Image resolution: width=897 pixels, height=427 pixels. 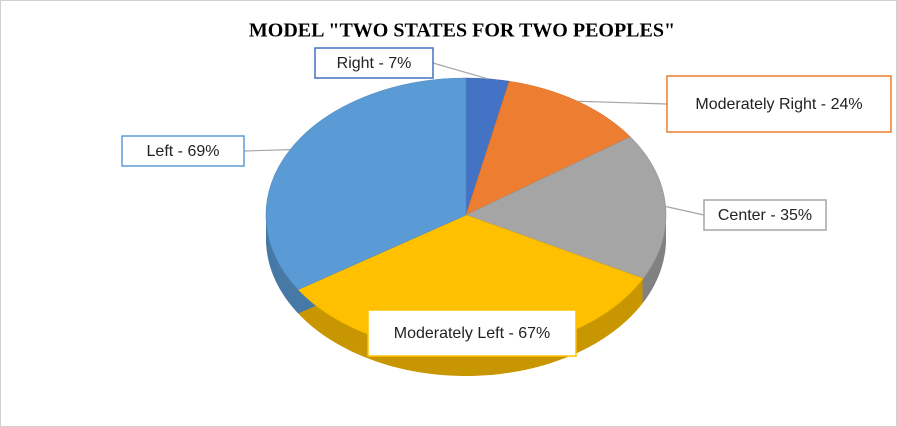 What do you see at coordinates (462, 31) in the screenshot?
I see `chart-title: MODEL "TWO STATES FOR TWO PEOPLES"` at bounding box center [462, 31].